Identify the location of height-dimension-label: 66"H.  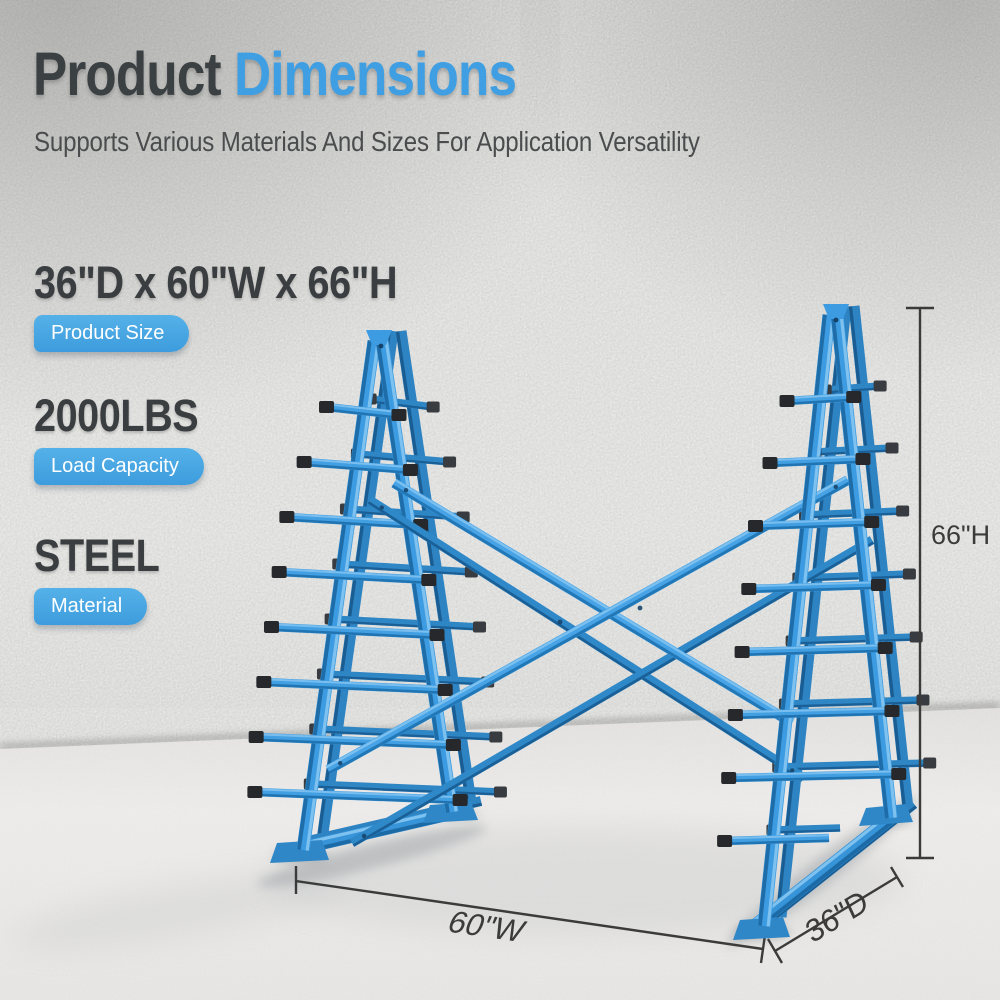
(961, 535).